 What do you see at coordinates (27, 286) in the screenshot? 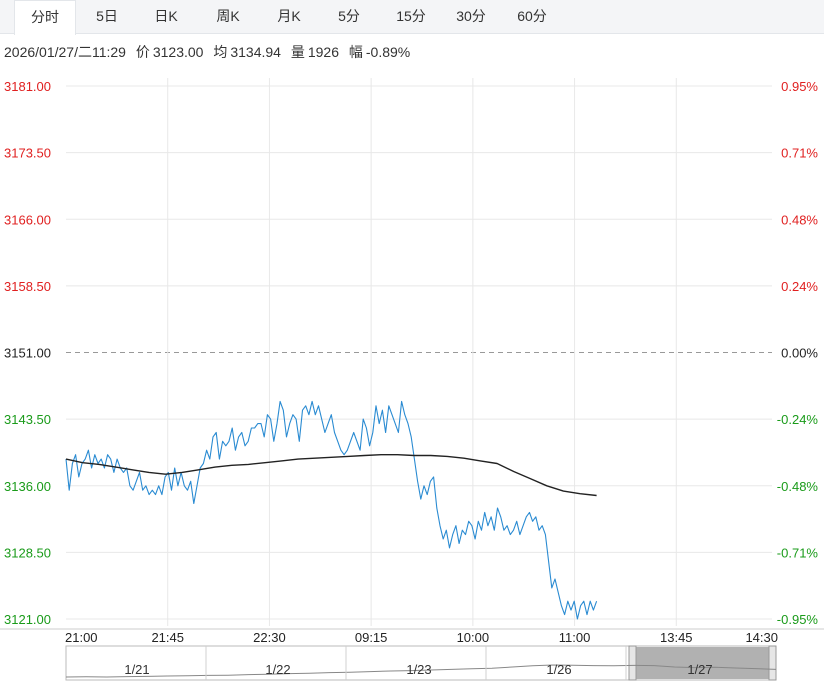
I see `y-tick-price-label: 3158.50` at bounding box center [27, 286].